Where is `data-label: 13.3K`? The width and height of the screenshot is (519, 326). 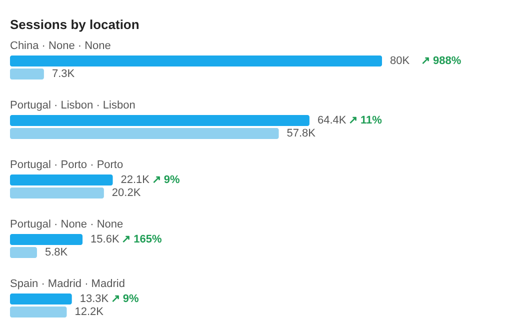 data-label: 13.3K is located at coordinates (95, 299).